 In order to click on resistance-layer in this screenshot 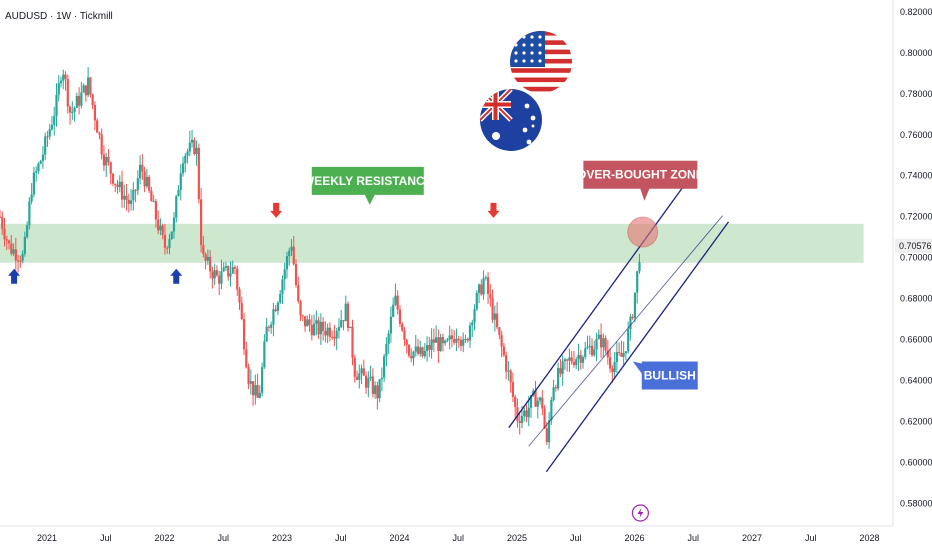, I will do `click(432, 243)`.